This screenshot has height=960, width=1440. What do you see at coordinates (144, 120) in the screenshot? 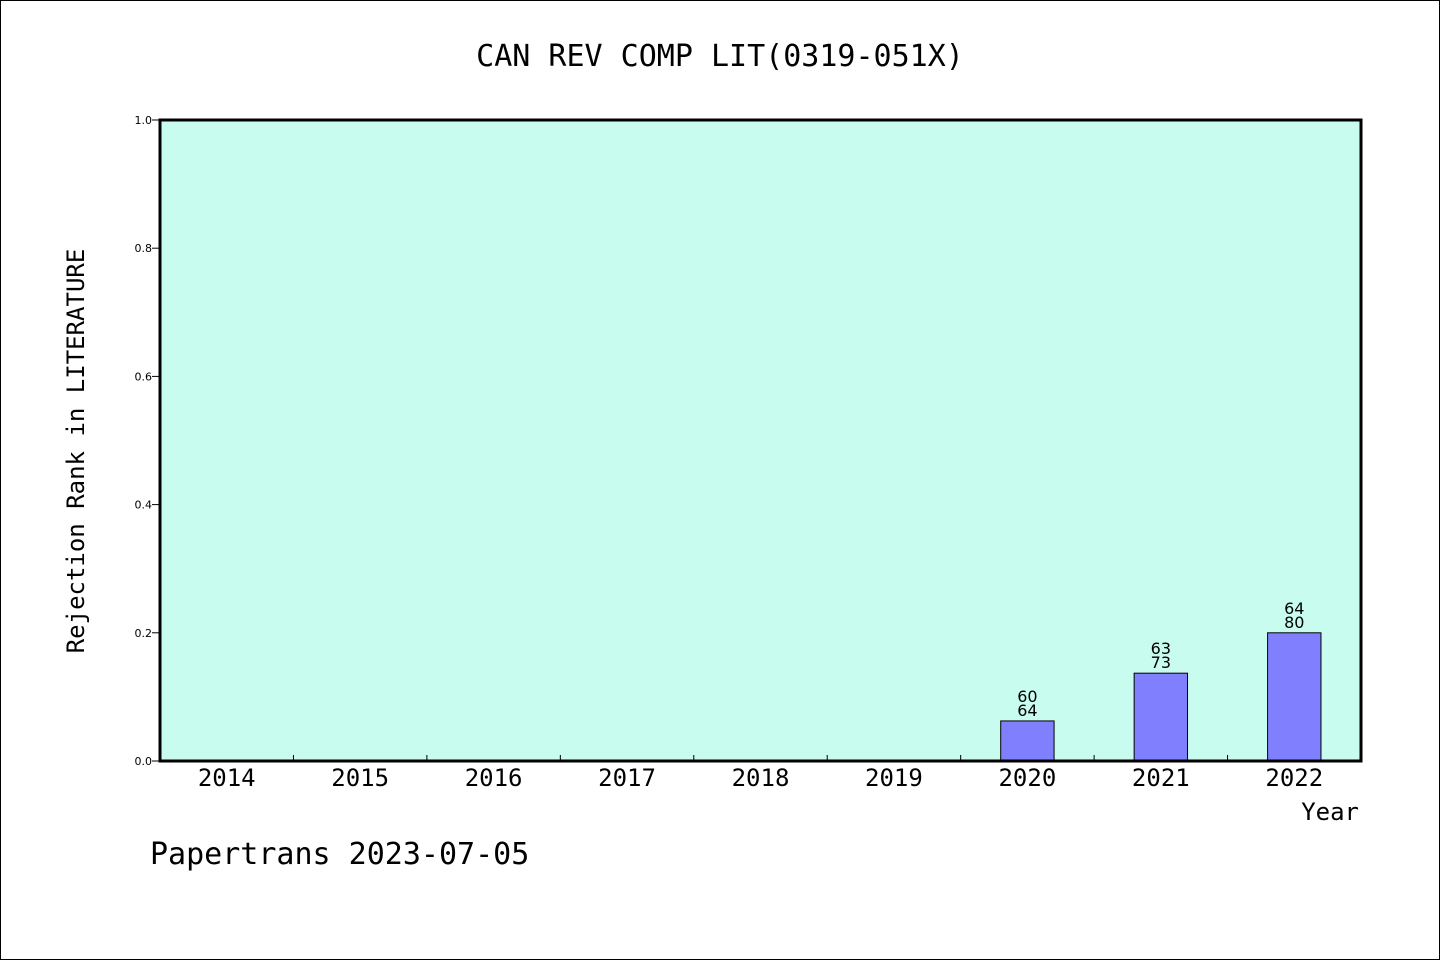
I see `y-tick-label: 1.0` at bounding box center [144, 120].